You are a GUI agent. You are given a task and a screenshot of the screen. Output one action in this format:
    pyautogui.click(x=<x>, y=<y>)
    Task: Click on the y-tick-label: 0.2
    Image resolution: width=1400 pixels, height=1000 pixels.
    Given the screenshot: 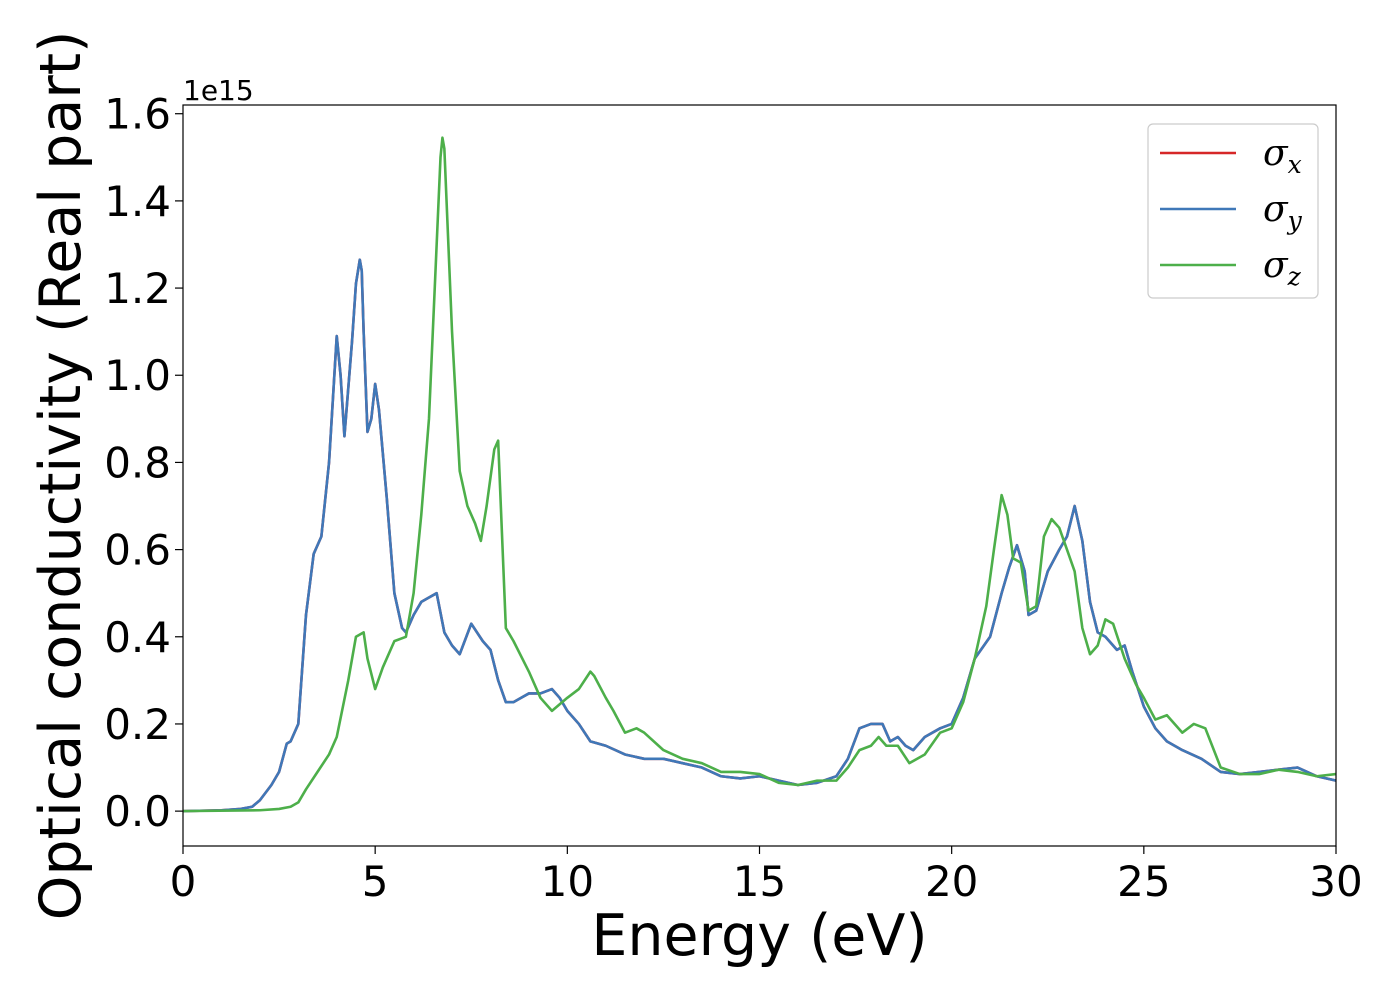 What is the action you would take?
    pyautogui.click(x=137, y=724)
    